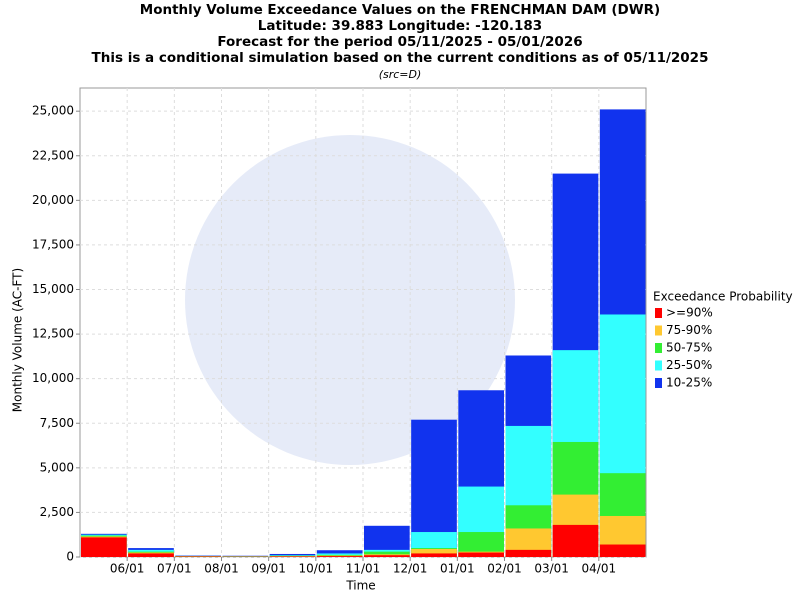 Image resolution: width=800 pixels, height=600 pixels. I want to click on y-tick-label: 5,000, so click(57, 467).